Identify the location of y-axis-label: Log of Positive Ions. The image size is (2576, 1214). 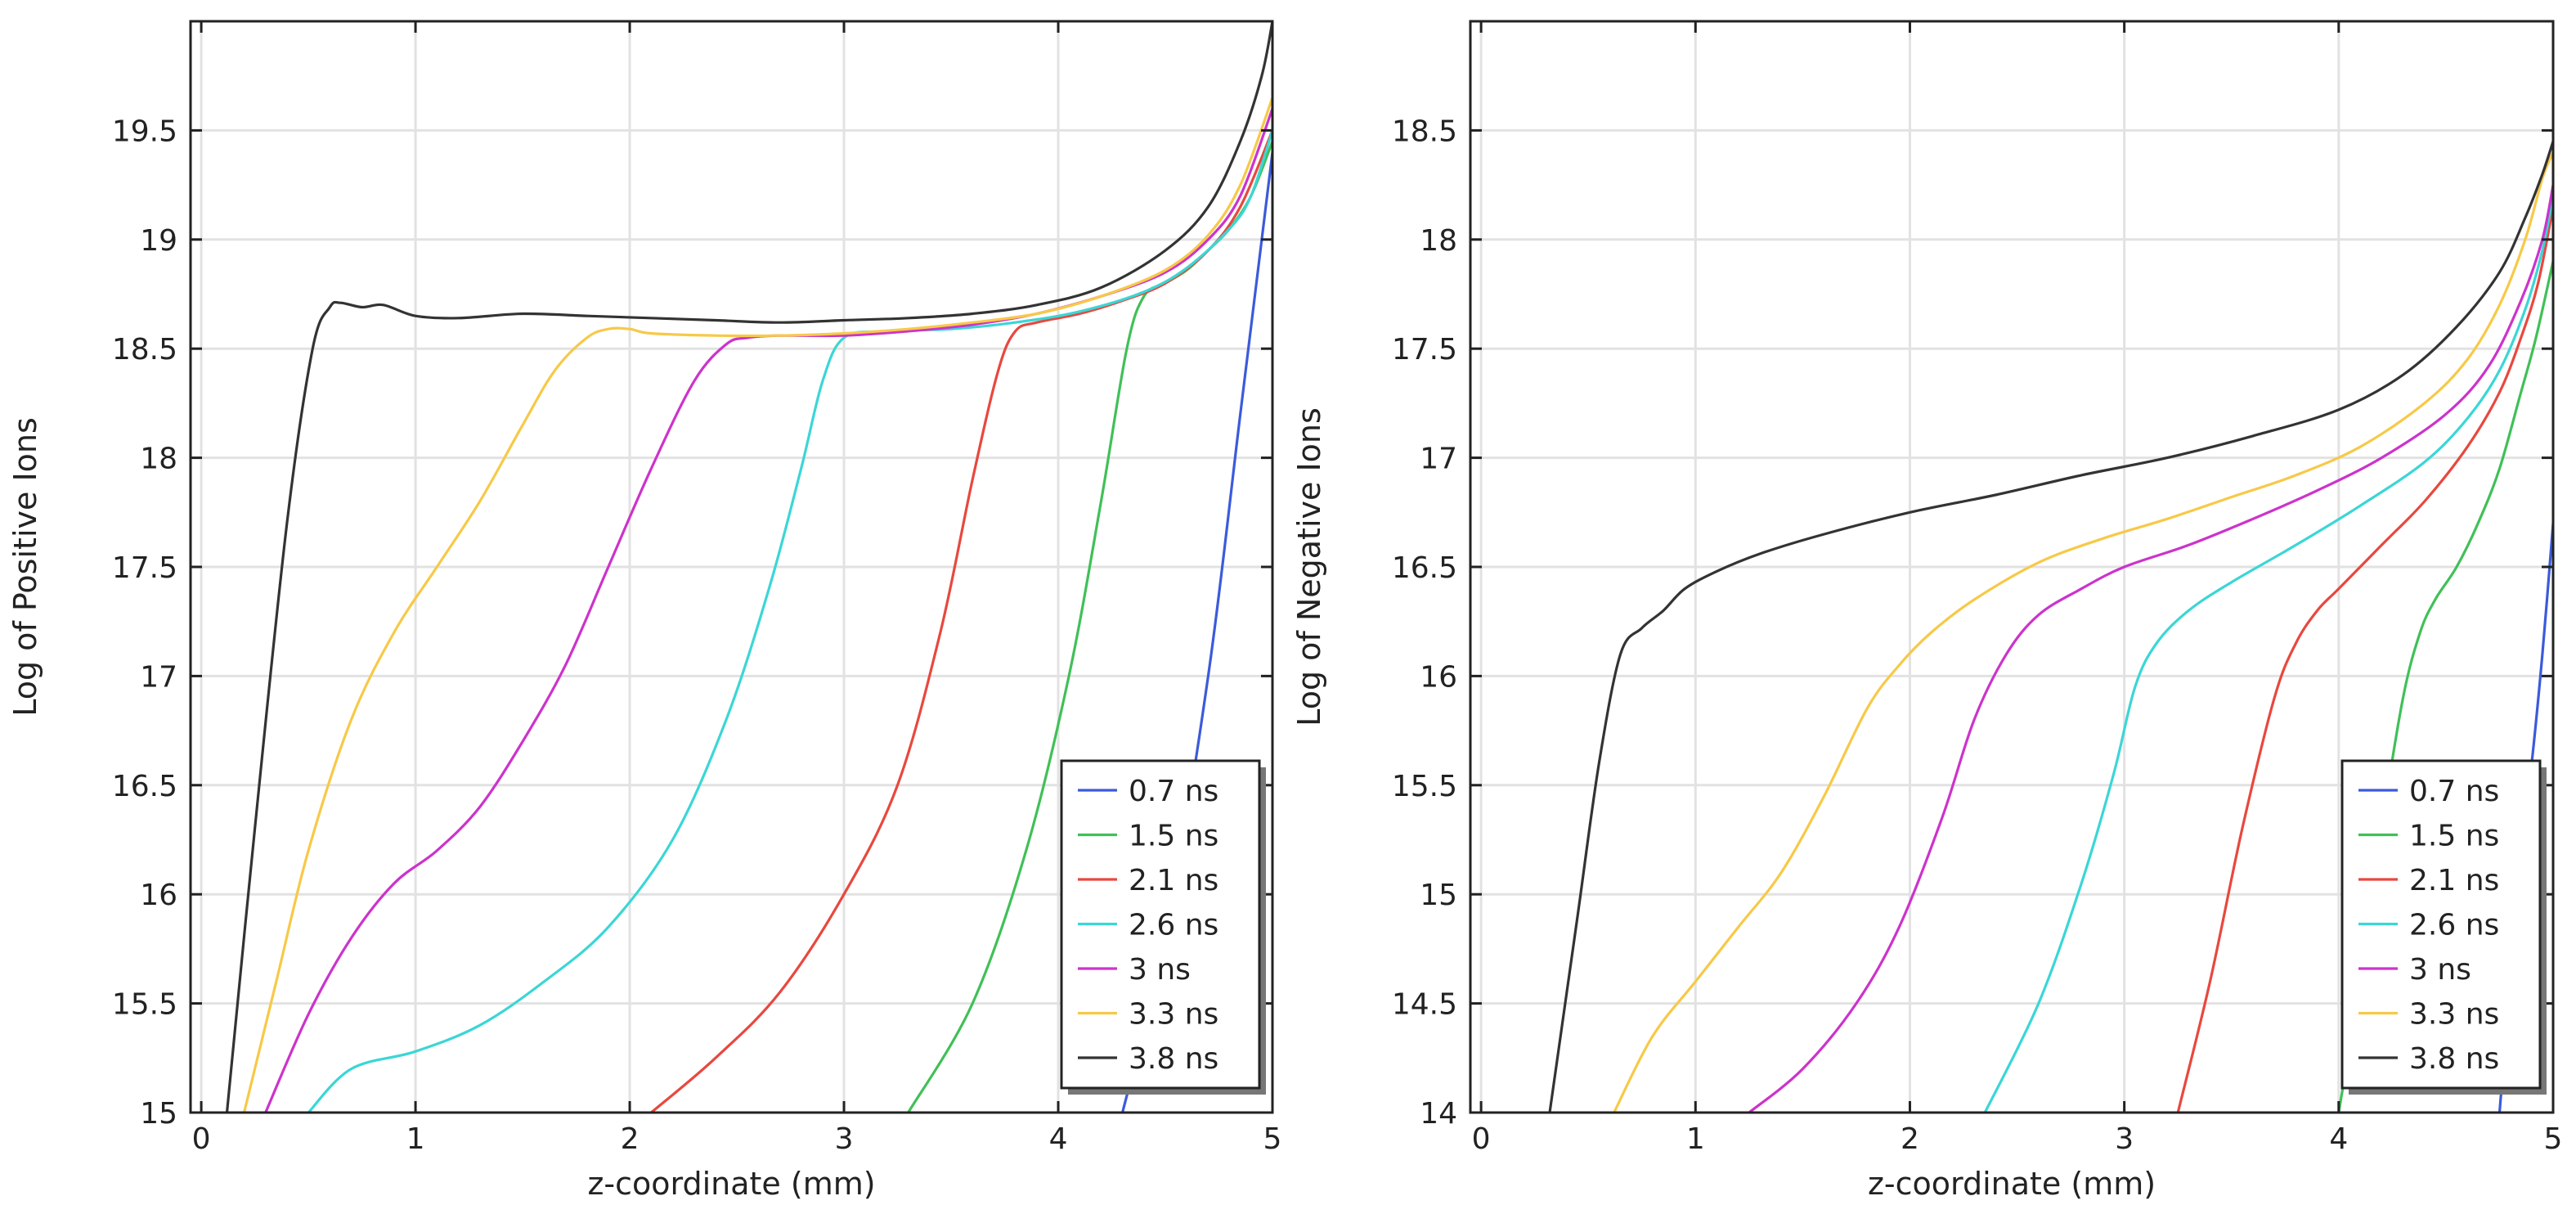
(25, 567).